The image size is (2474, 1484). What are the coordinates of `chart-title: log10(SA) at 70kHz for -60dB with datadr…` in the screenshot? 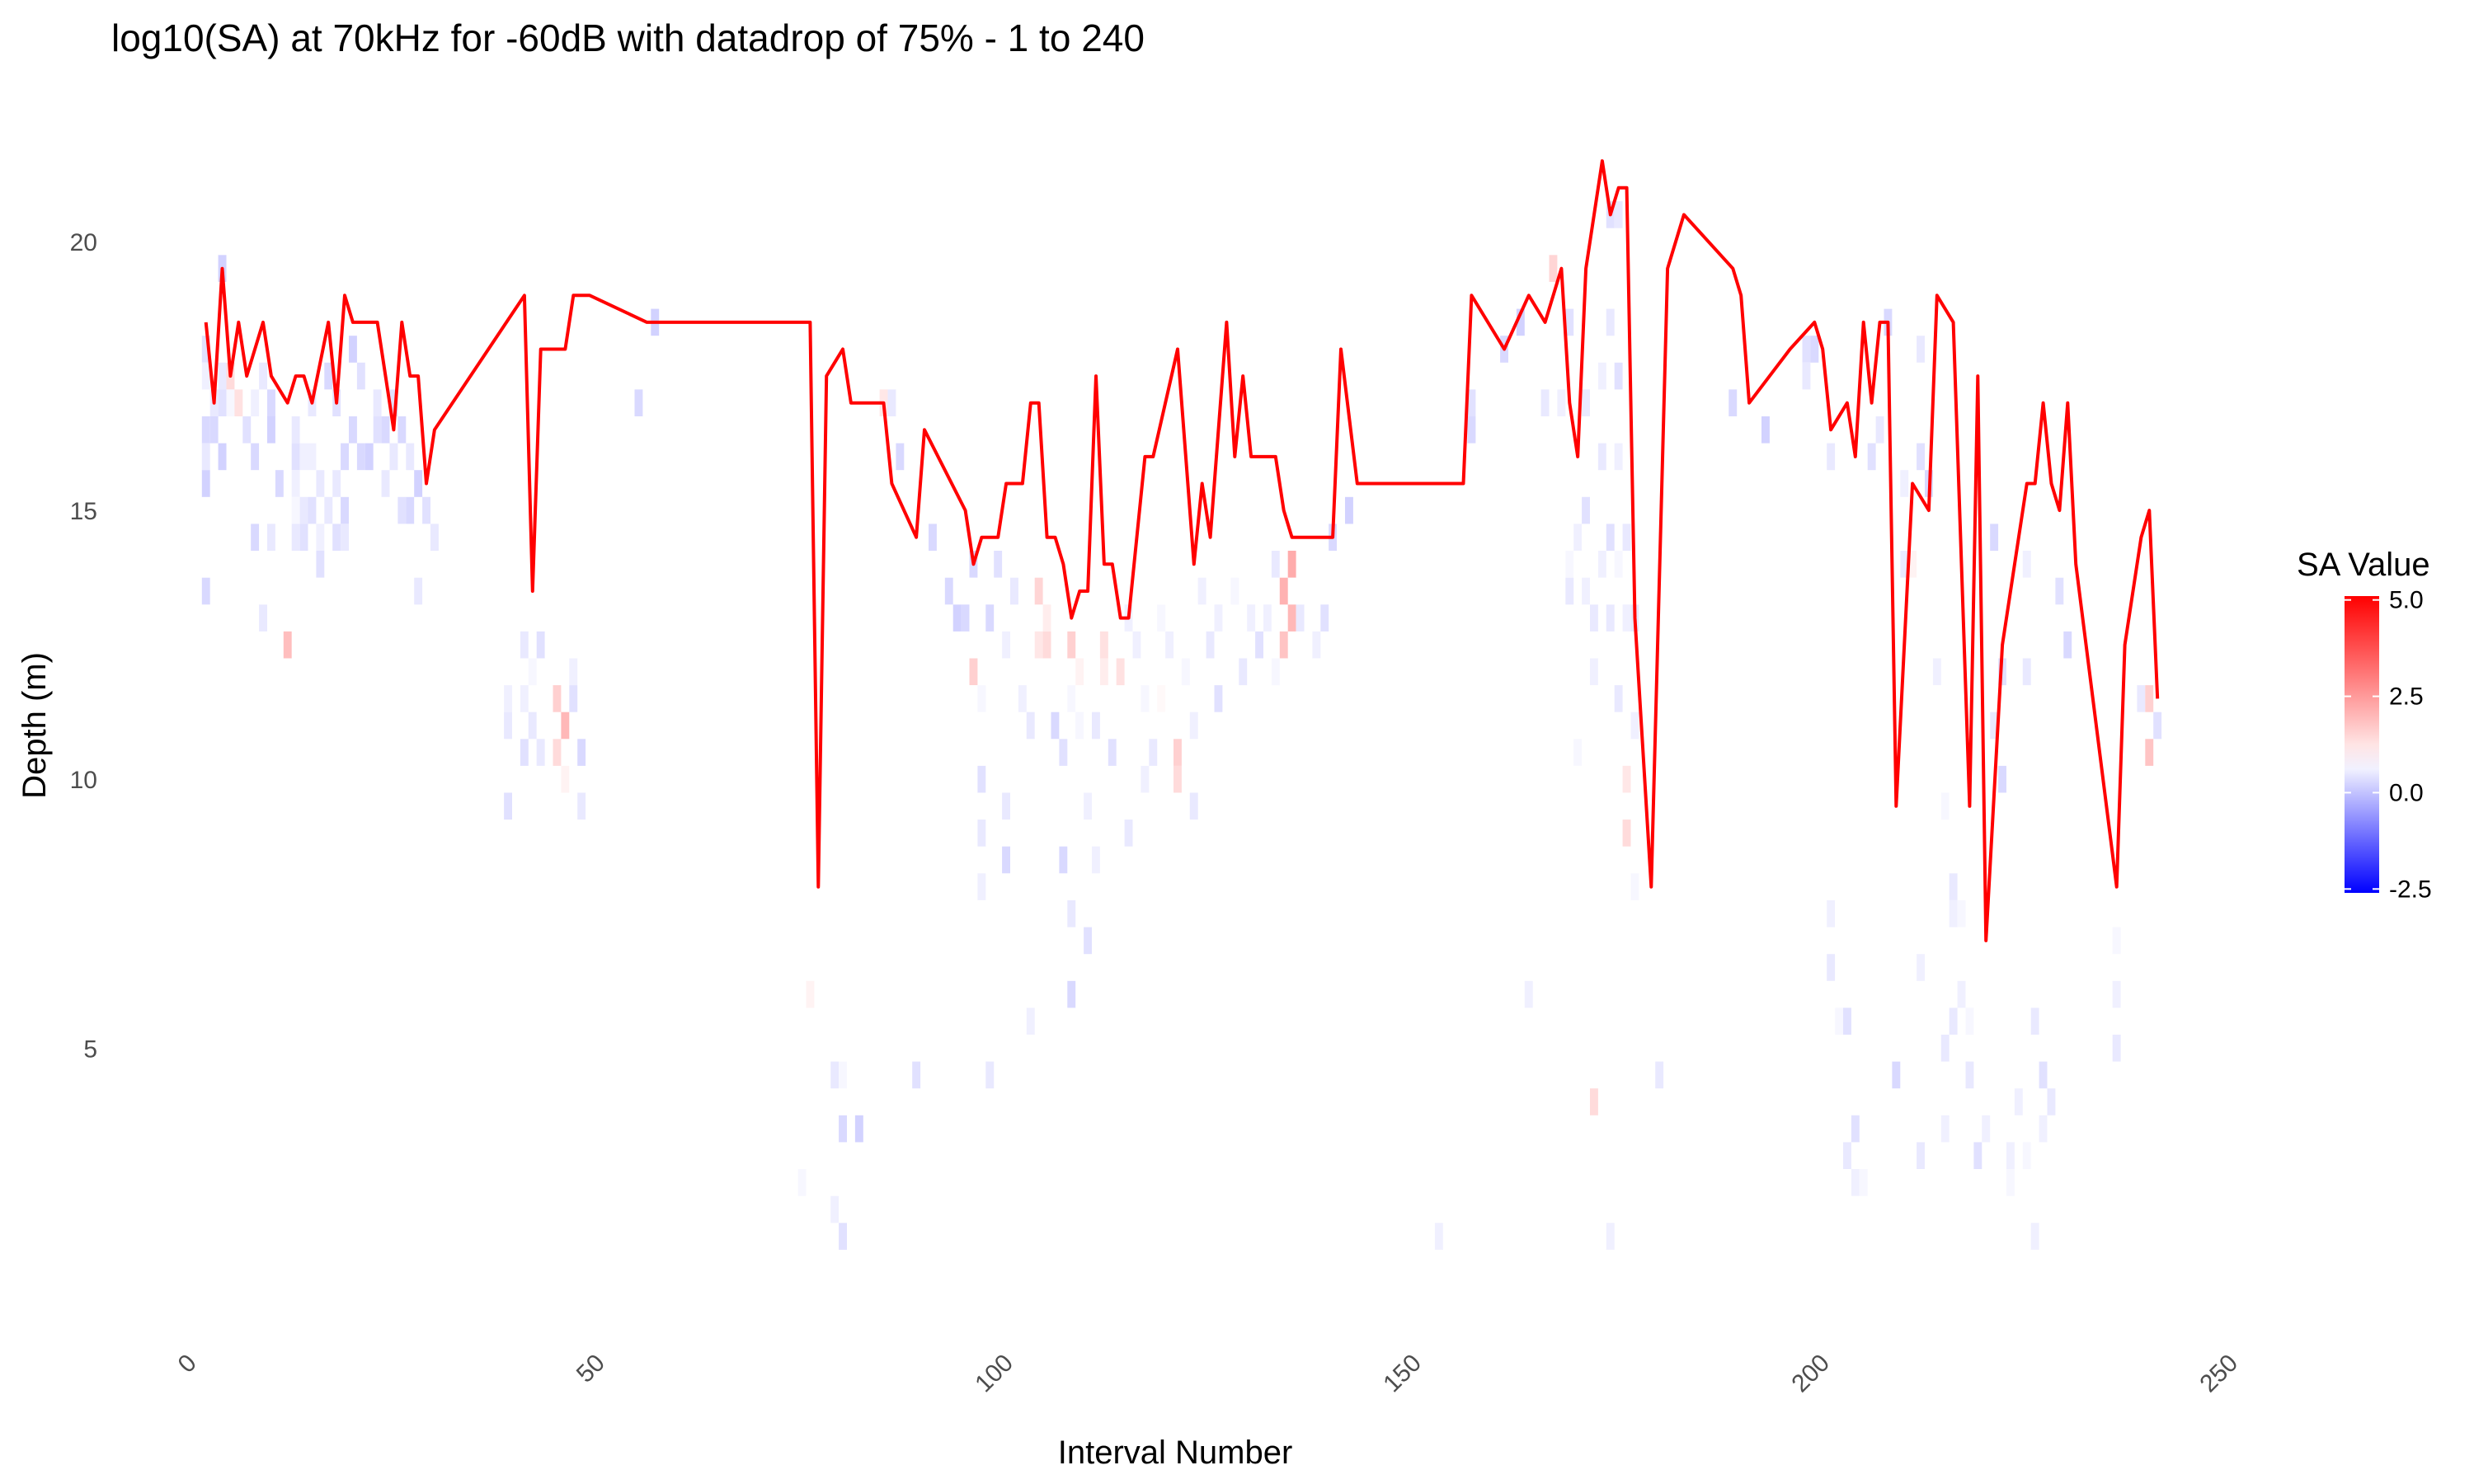 It's located at (628, 37).